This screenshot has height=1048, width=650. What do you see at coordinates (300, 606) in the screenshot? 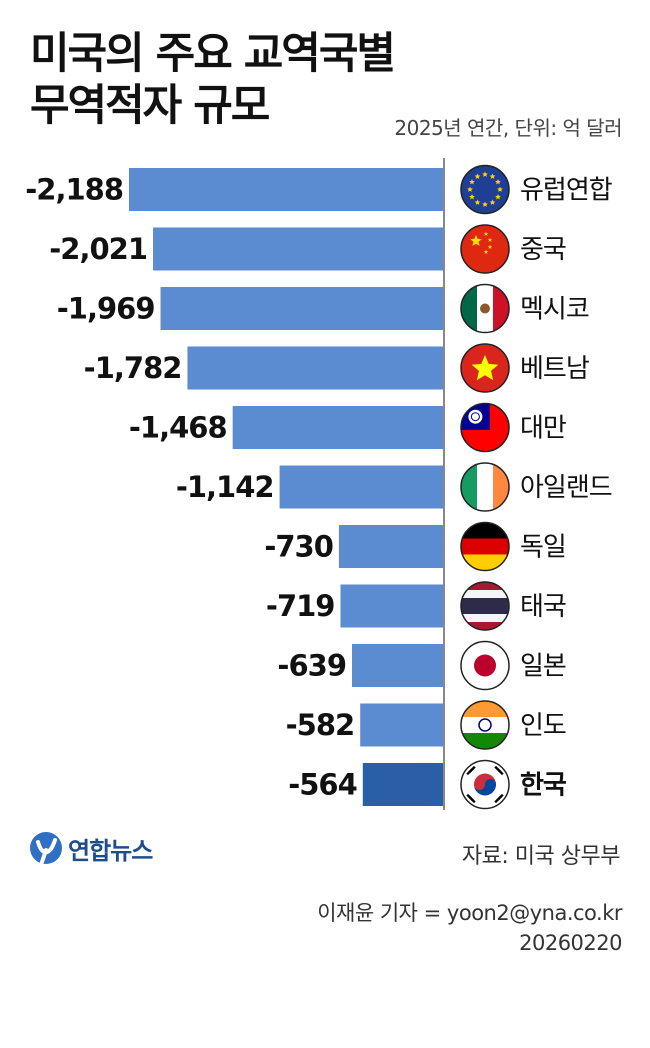
I see `value-label-7: -719` at bounding box center [300, 606].